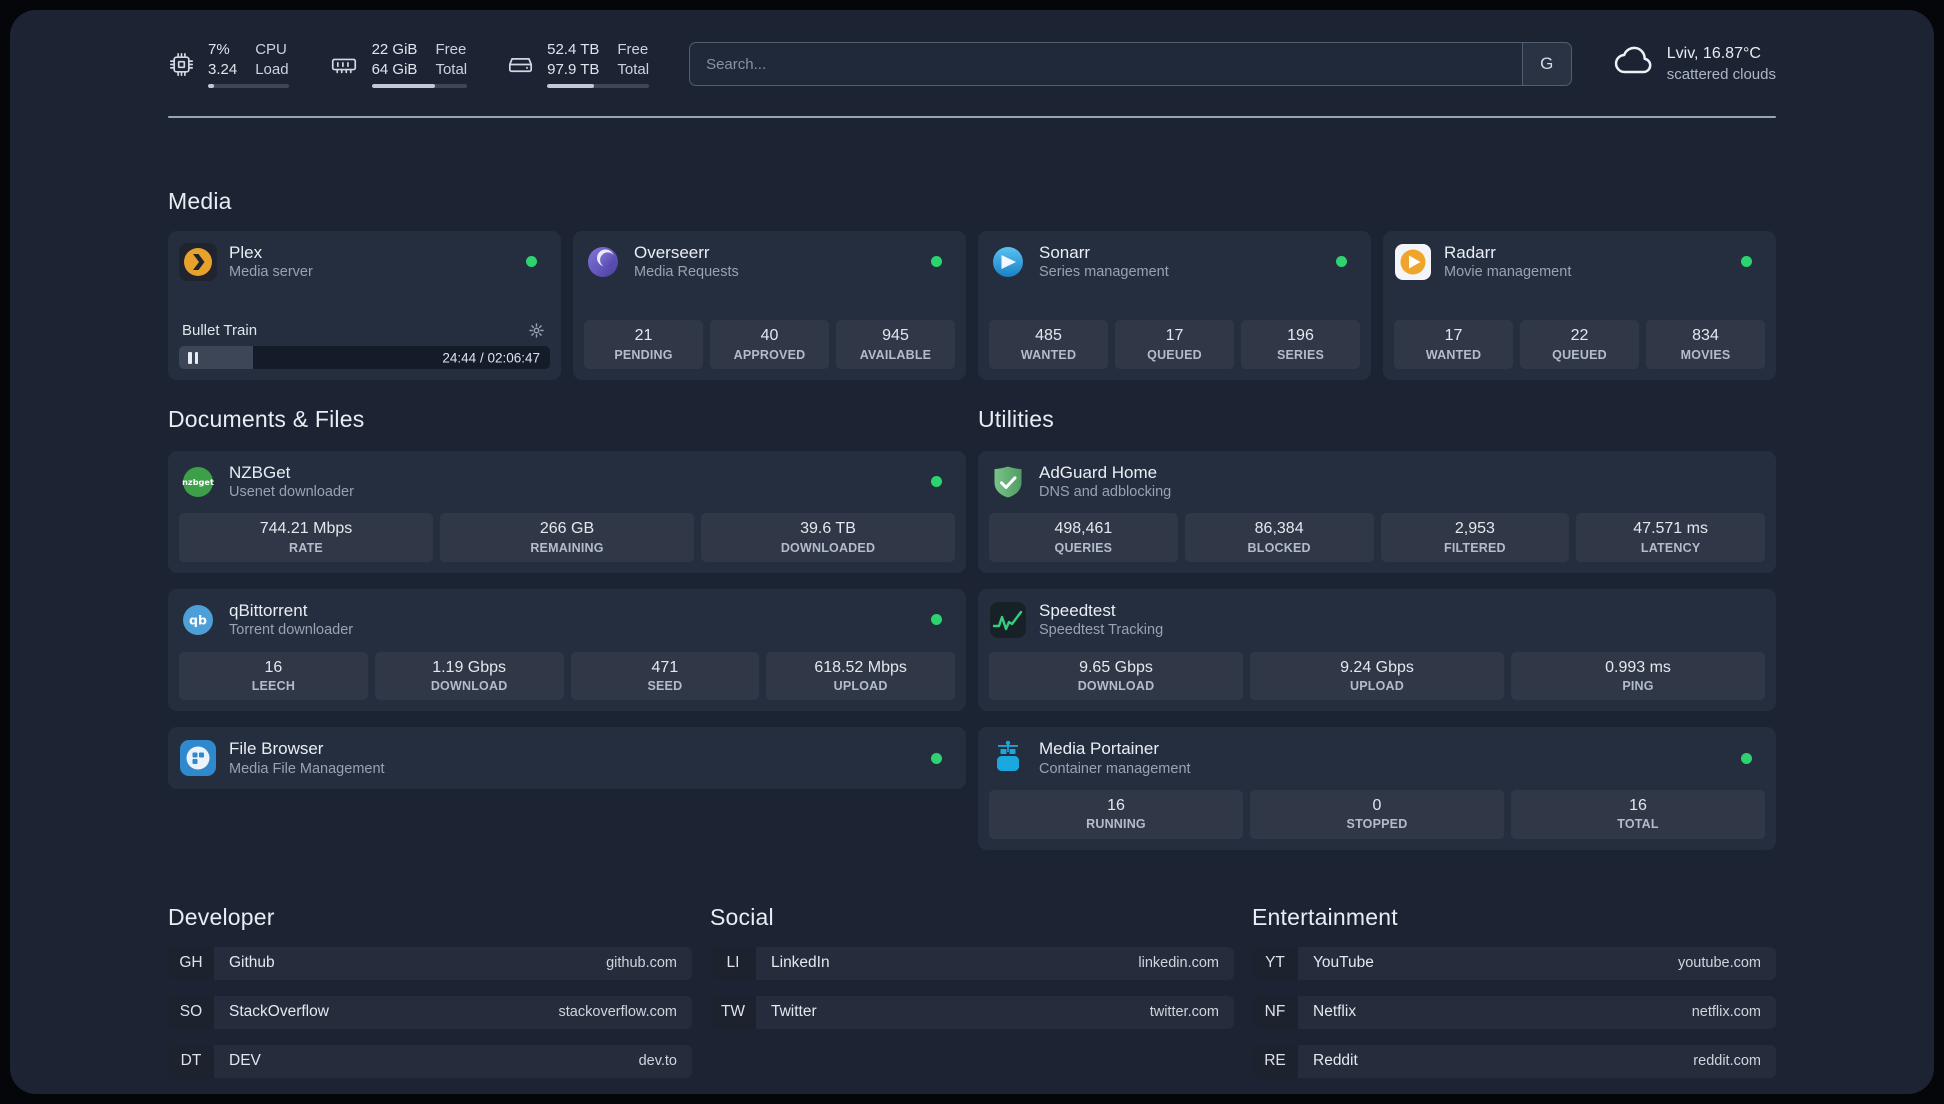 The width and height of the screenshot is (1944, 1104). What do you see at coordinates (273, 686) in the screenshot?
I see `stat-label: LEECH` at bounding box center [273, 686].